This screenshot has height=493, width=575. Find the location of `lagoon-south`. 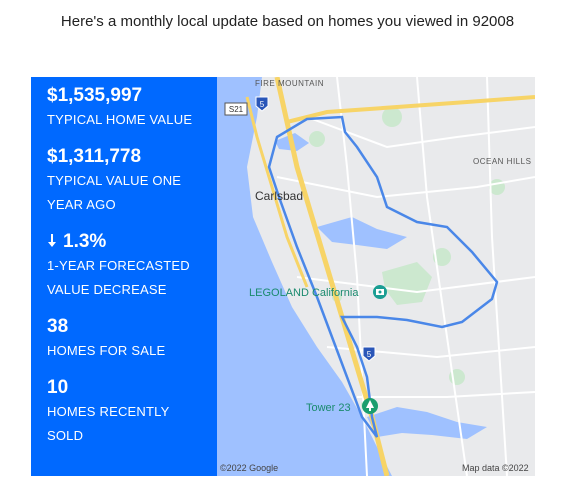

lagoon-south is located at coordinates (427, 423).